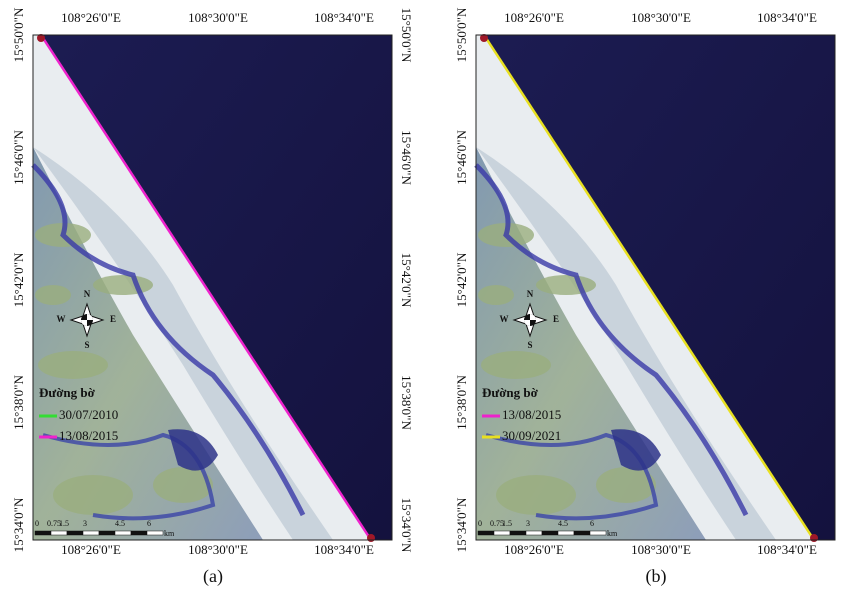  Describe the element at coordinates (563, 523) in the screenshot. I see `scale-label: 4.5` at that location.